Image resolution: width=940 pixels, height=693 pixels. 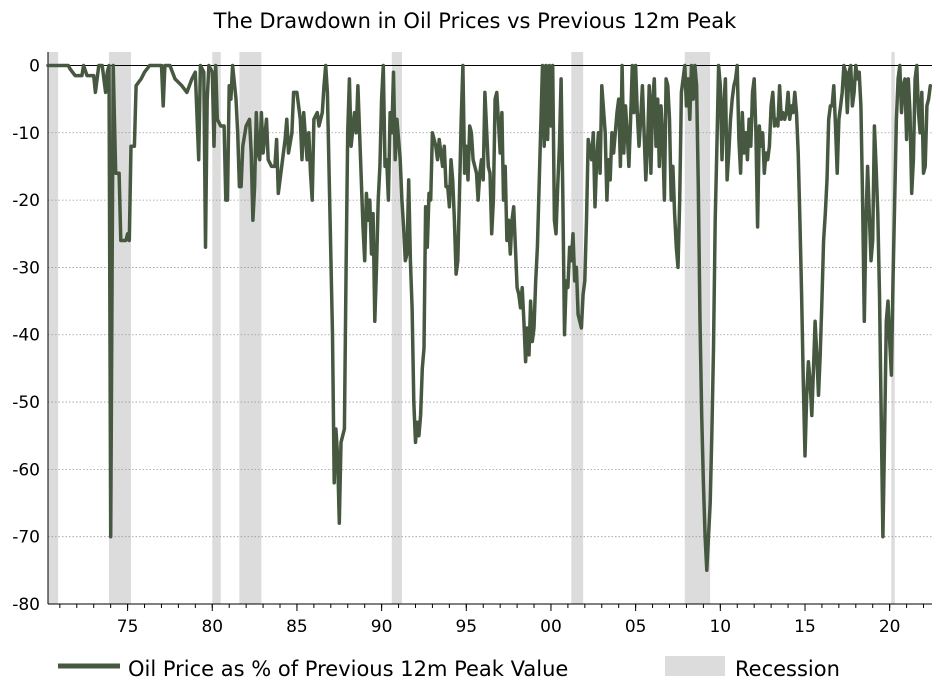 What do you see at coordinates (128, 627) in the screenshot?
I see `x-tick-label: 75` at bounding box center [128, 627].